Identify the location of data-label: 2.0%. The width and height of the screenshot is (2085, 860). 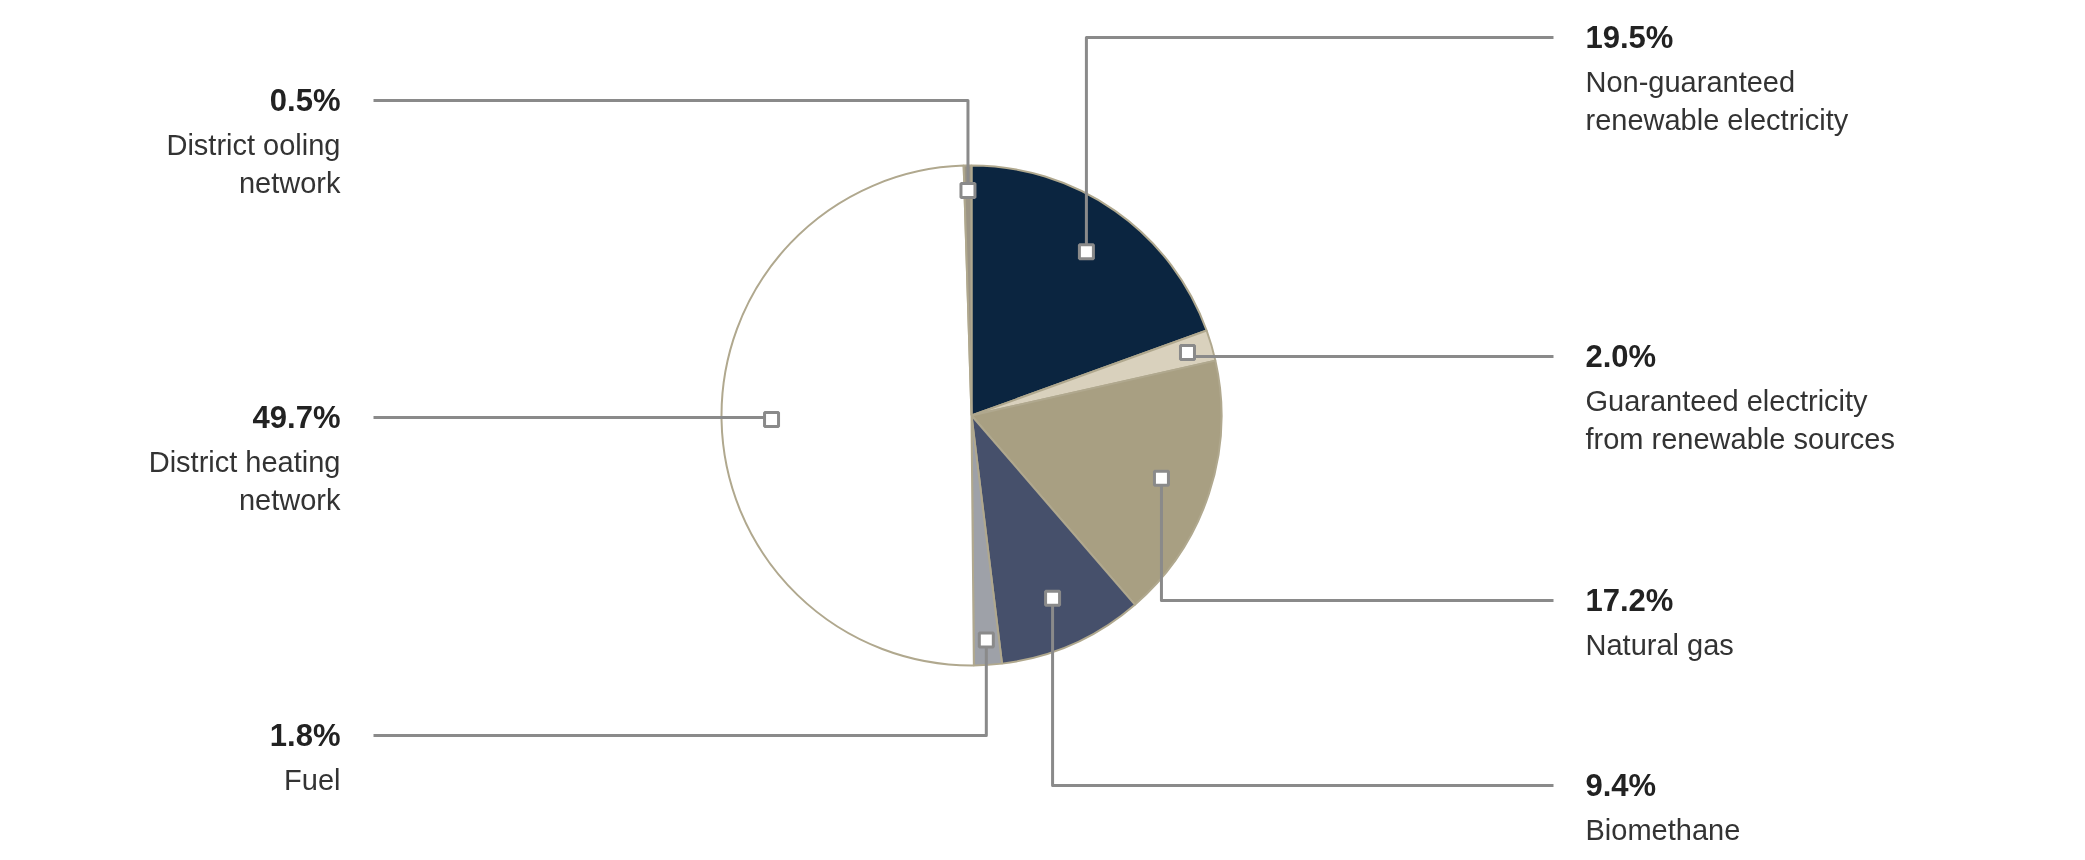
(1621, 356).